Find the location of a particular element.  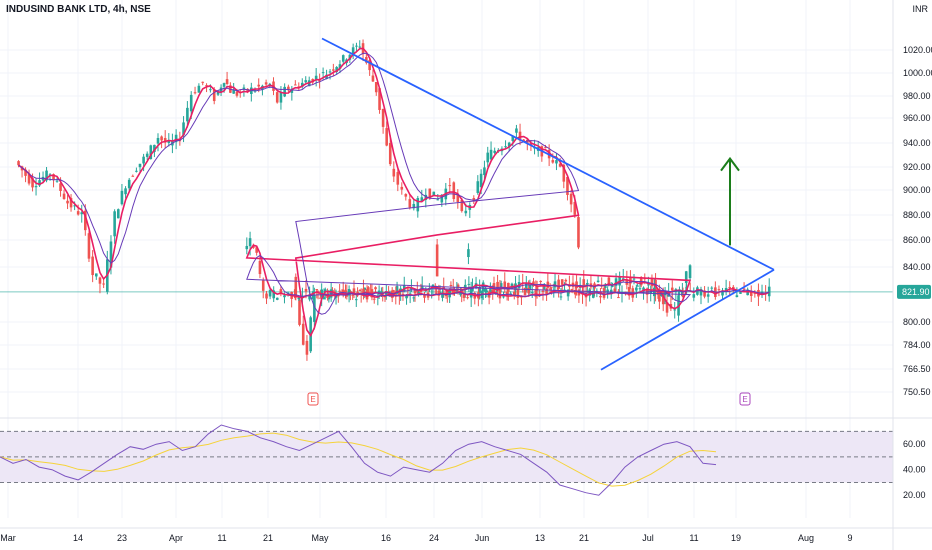

price-axis-tick: 784.00 is located at coordinates (917, 345).